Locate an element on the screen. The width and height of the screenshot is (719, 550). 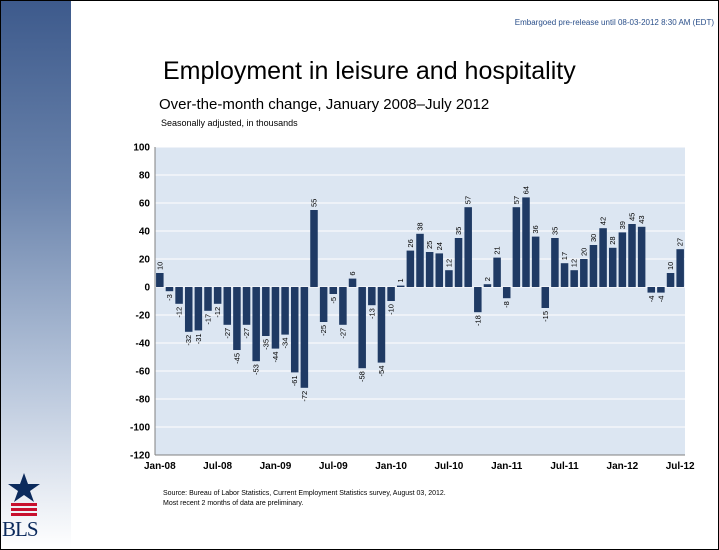
y-tick-label: 0 is located at coordinates (147, 288).